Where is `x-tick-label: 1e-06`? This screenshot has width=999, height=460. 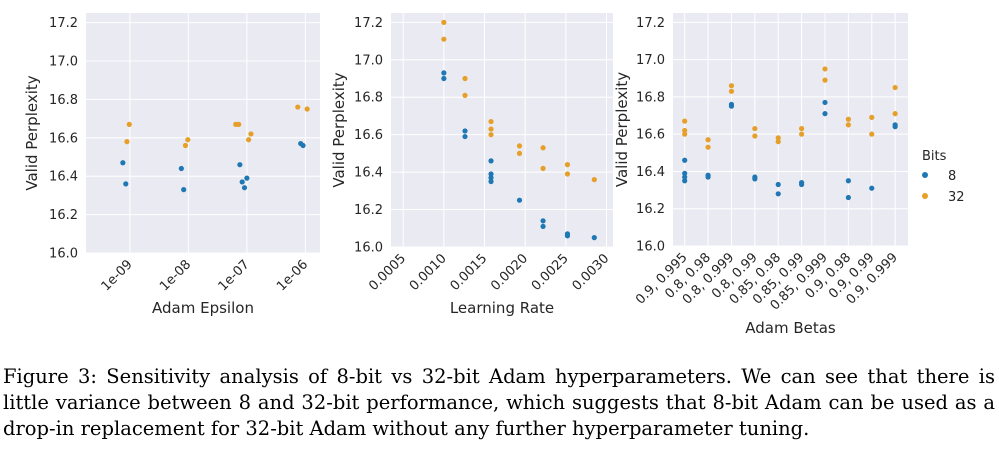 x-tick-label: 1e-06 is located at coordinates (292, 275).